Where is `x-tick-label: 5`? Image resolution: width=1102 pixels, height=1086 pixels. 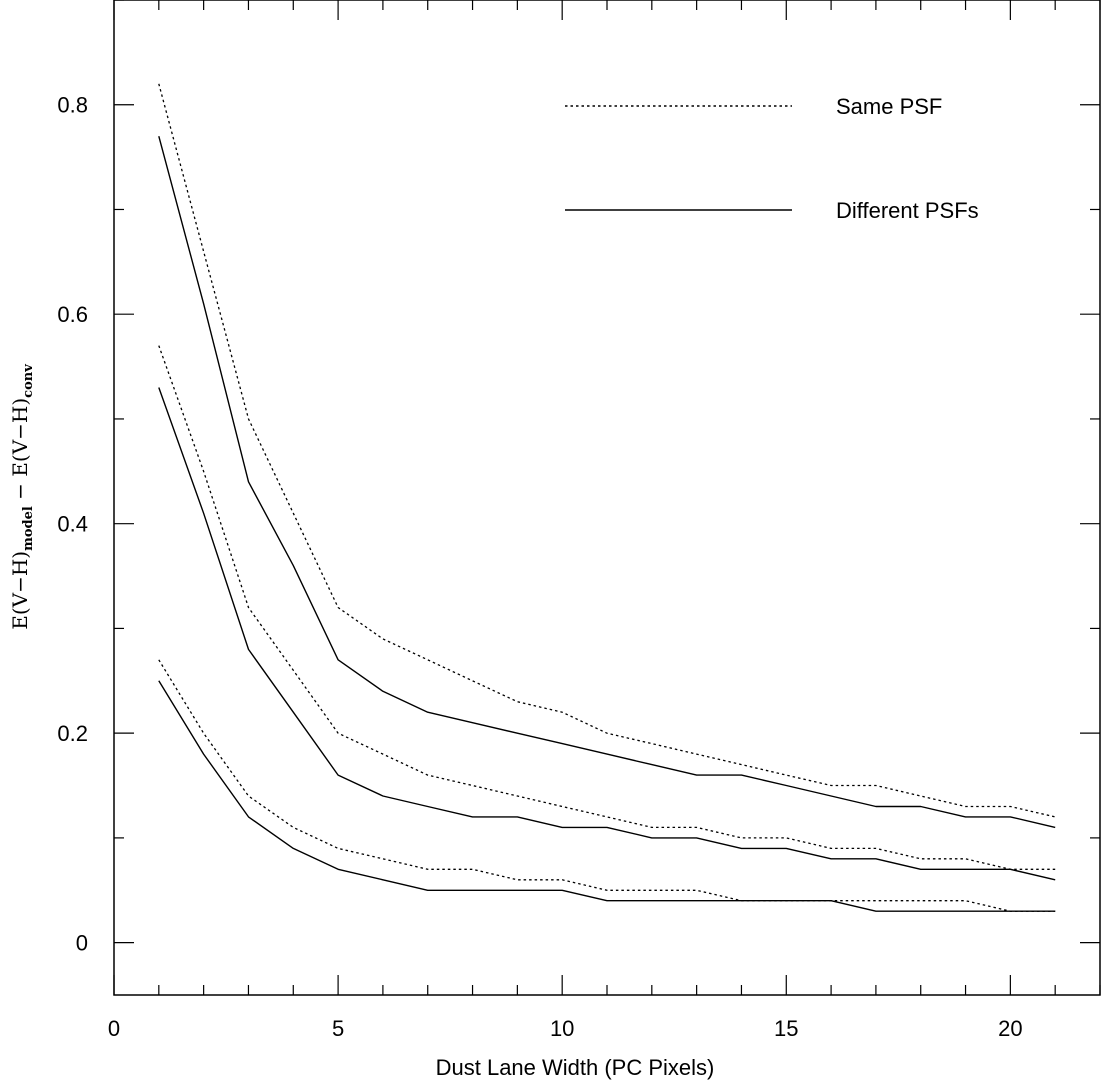
x-tick-label: 5 is located at coordinates (338, 1028).